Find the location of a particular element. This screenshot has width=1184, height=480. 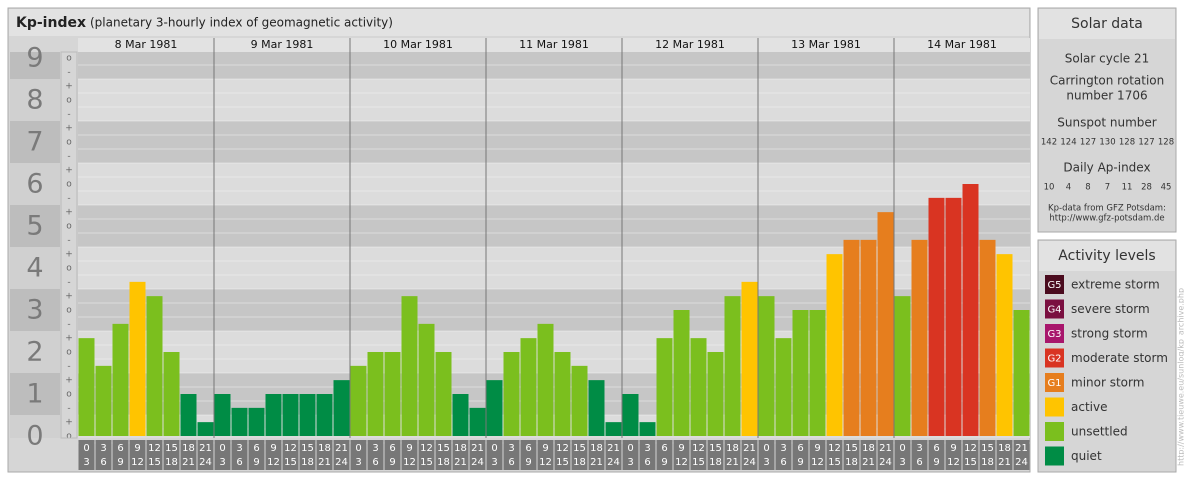

solar-title: Solar data is located at coordinates (1107, 24).